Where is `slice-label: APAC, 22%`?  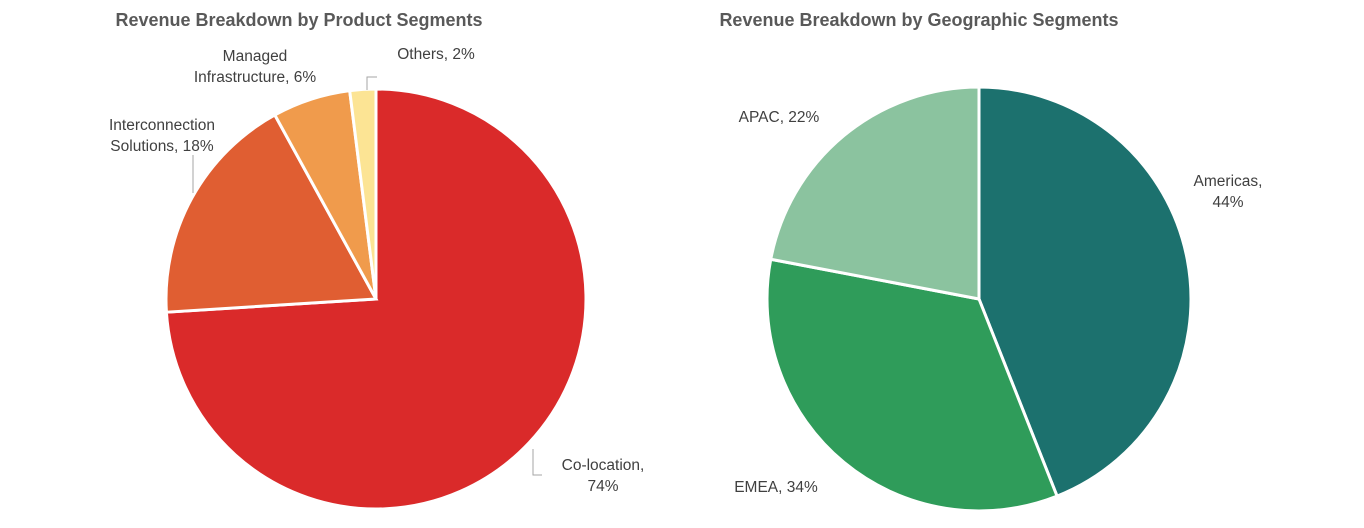 slice-label: APAC, 22% is located at coordinates (779, 117).